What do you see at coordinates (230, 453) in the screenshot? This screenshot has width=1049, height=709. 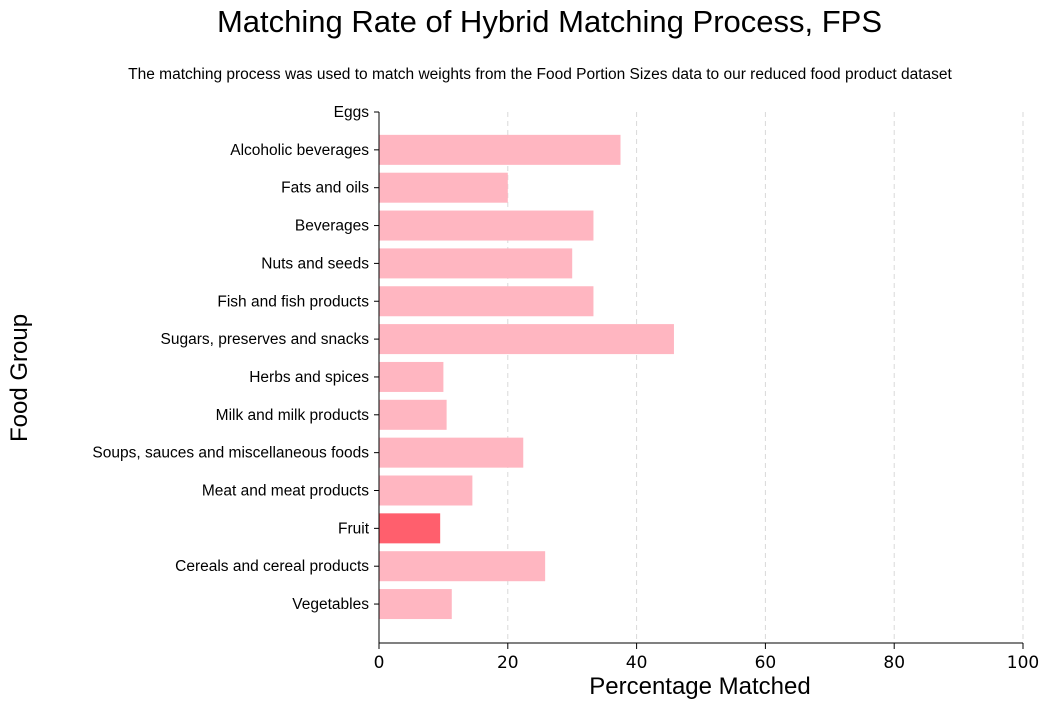 I see `y-tick-label: Soups, sauces and miscellaneous foods` at bounding box center [230, 453].